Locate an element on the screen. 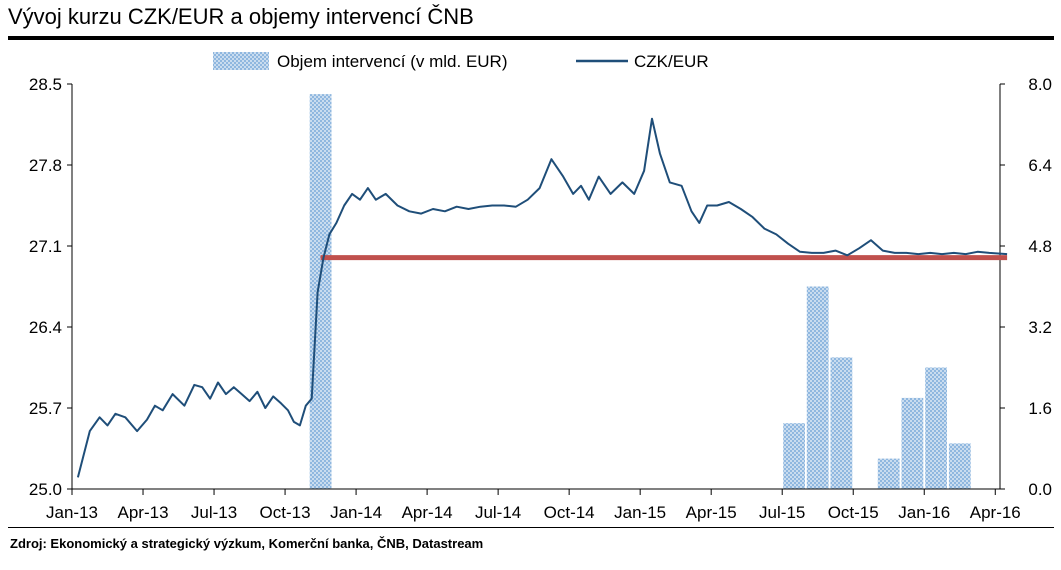 The width and height of the screenshot is (1061, 570). y-left-tick-label-5: 28.5 is located at coordinates (45, 84).